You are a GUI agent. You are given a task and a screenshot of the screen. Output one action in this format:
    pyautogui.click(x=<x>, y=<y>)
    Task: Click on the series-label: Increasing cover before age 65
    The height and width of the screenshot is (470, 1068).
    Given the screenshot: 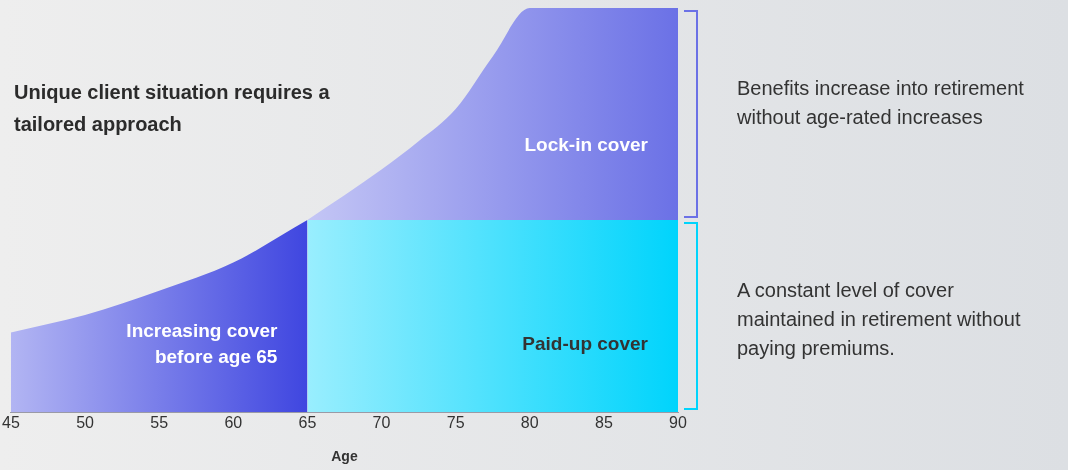 What is the action you would take?
    pyautogui.click(x=202, y=344)
    